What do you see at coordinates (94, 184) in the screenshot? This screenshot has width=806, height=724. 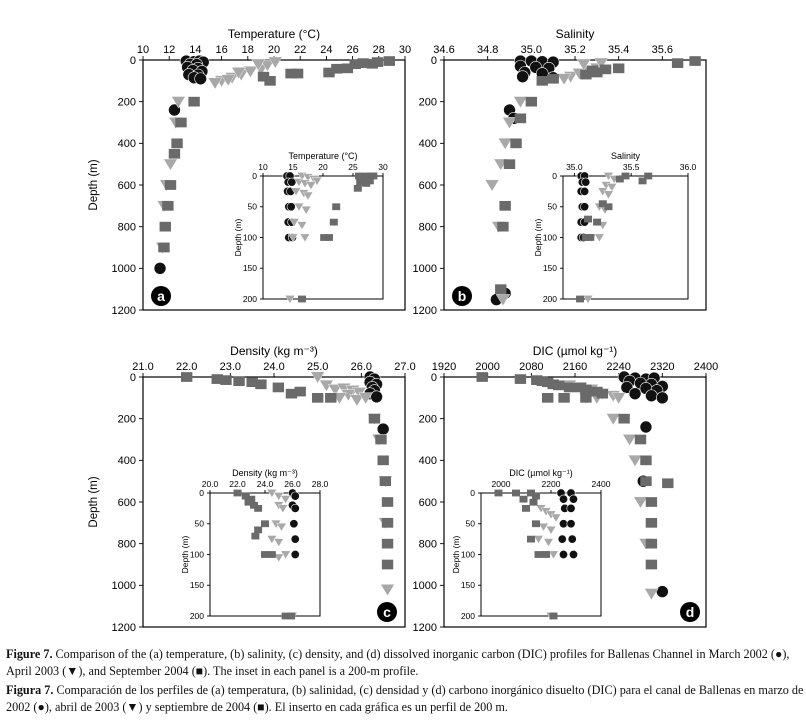 I see `panel-a-y-axis-label: Depth (m)` at bounding box center [94, 184].